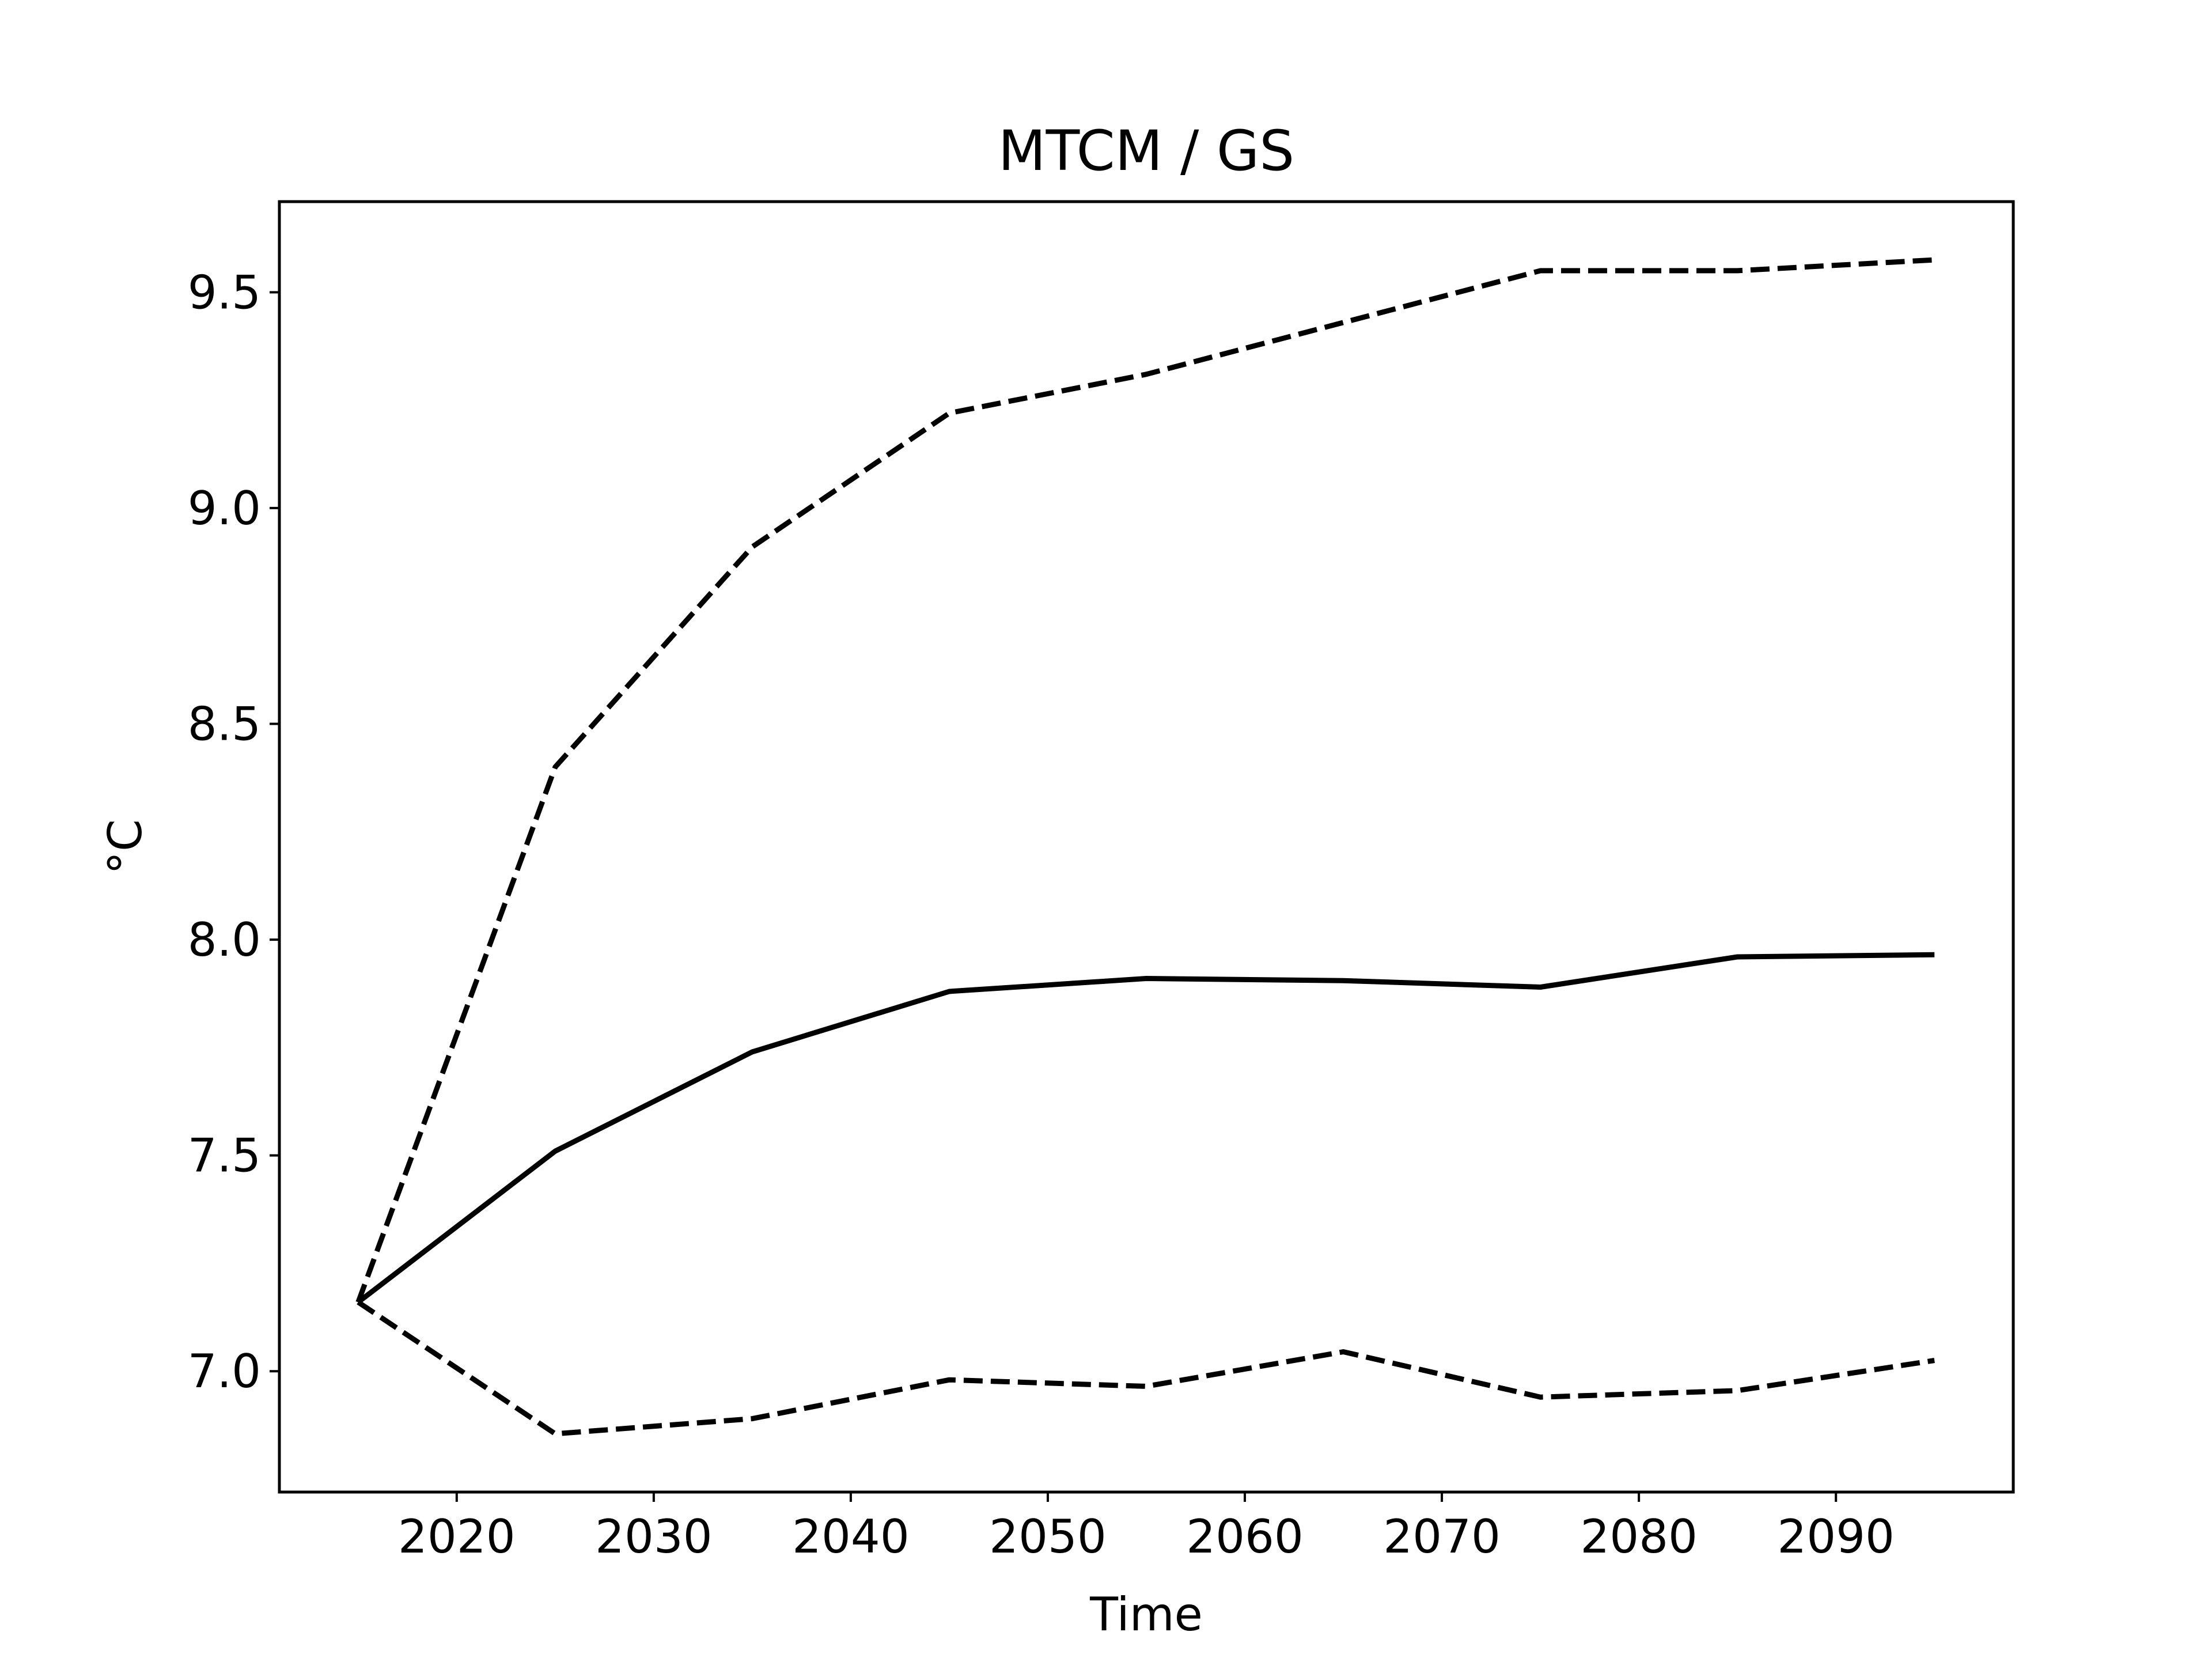  I want to click on x-tick-label: 2030, so click(654, 1537).